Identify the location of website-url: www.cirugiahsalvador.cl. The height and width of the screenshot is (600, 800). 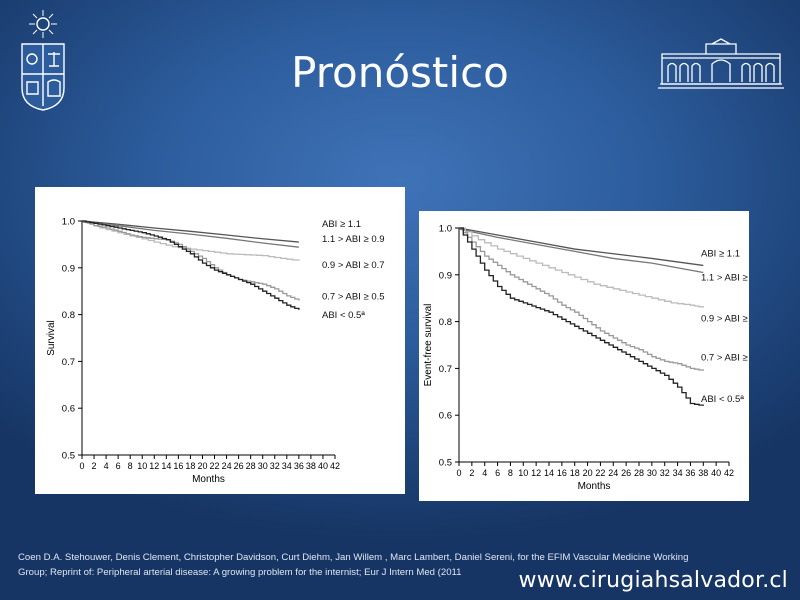
(653, 580).